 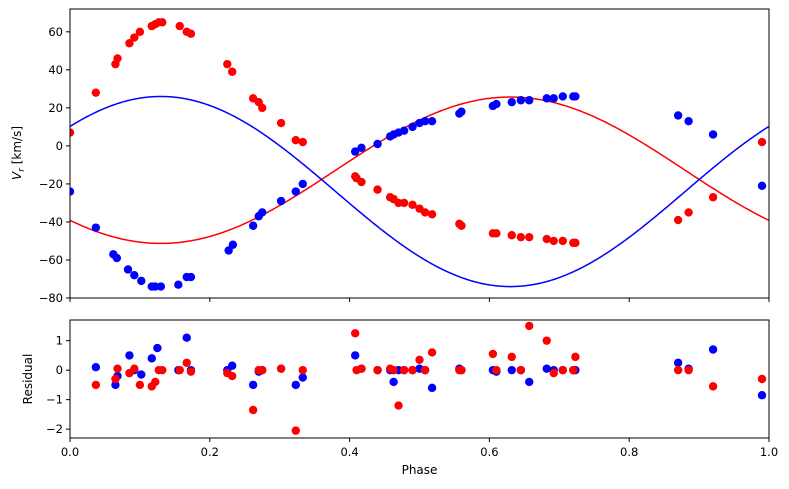 I want to click on rv-y-axis-label-main: V, so click(x=17, y=175).